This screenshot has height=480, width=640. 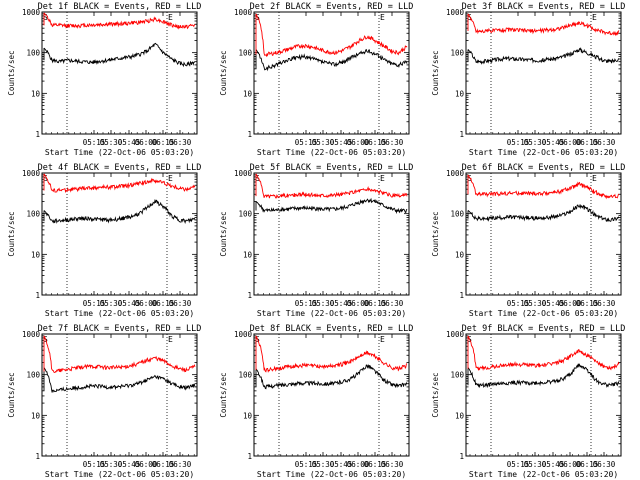 What do you see at coordinates (469, 178) in the screenshot?
I see `start-marker: S` at bounding box center [469, 178].